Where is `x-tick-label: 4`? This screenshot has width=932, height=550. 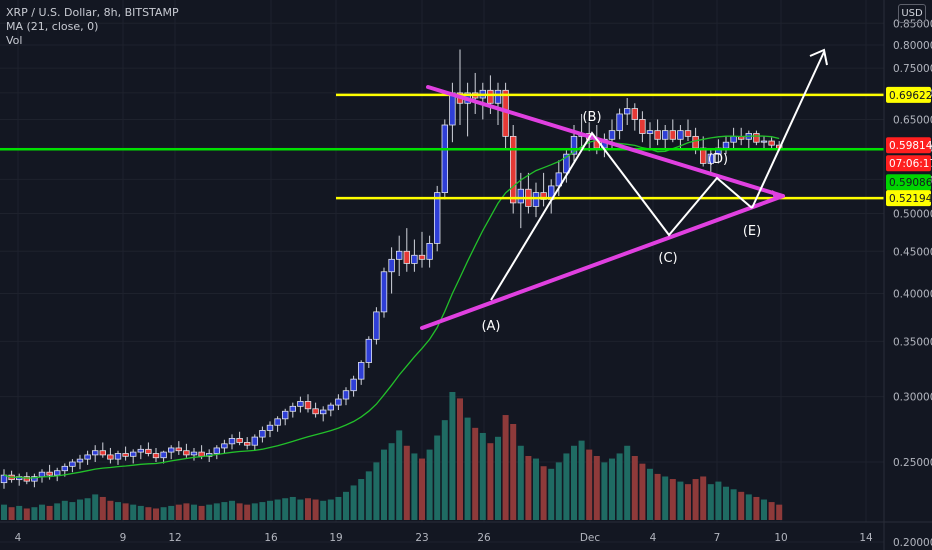 x-tick-label: 4 is located at coordinates (18, 538).